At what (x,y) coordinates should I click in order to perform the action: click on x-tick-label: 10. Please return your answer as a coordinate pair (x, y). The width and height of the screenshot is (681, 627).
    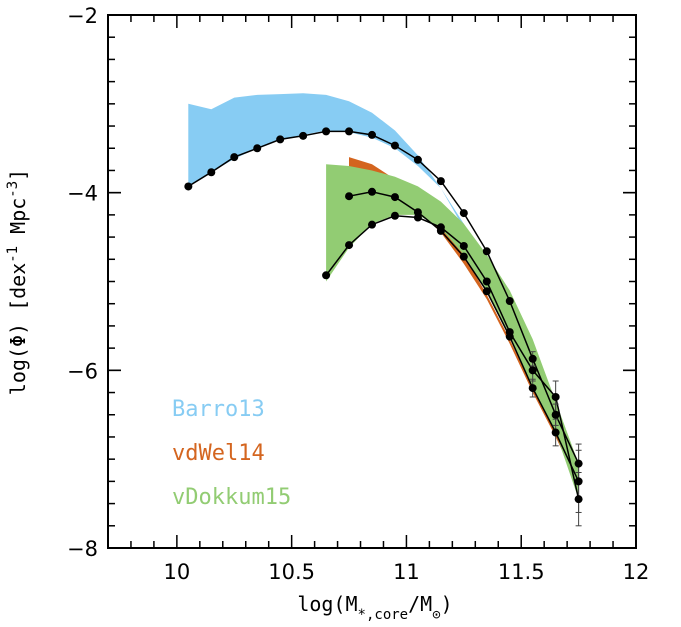
    Looking at the image, I should click on (177, 572).